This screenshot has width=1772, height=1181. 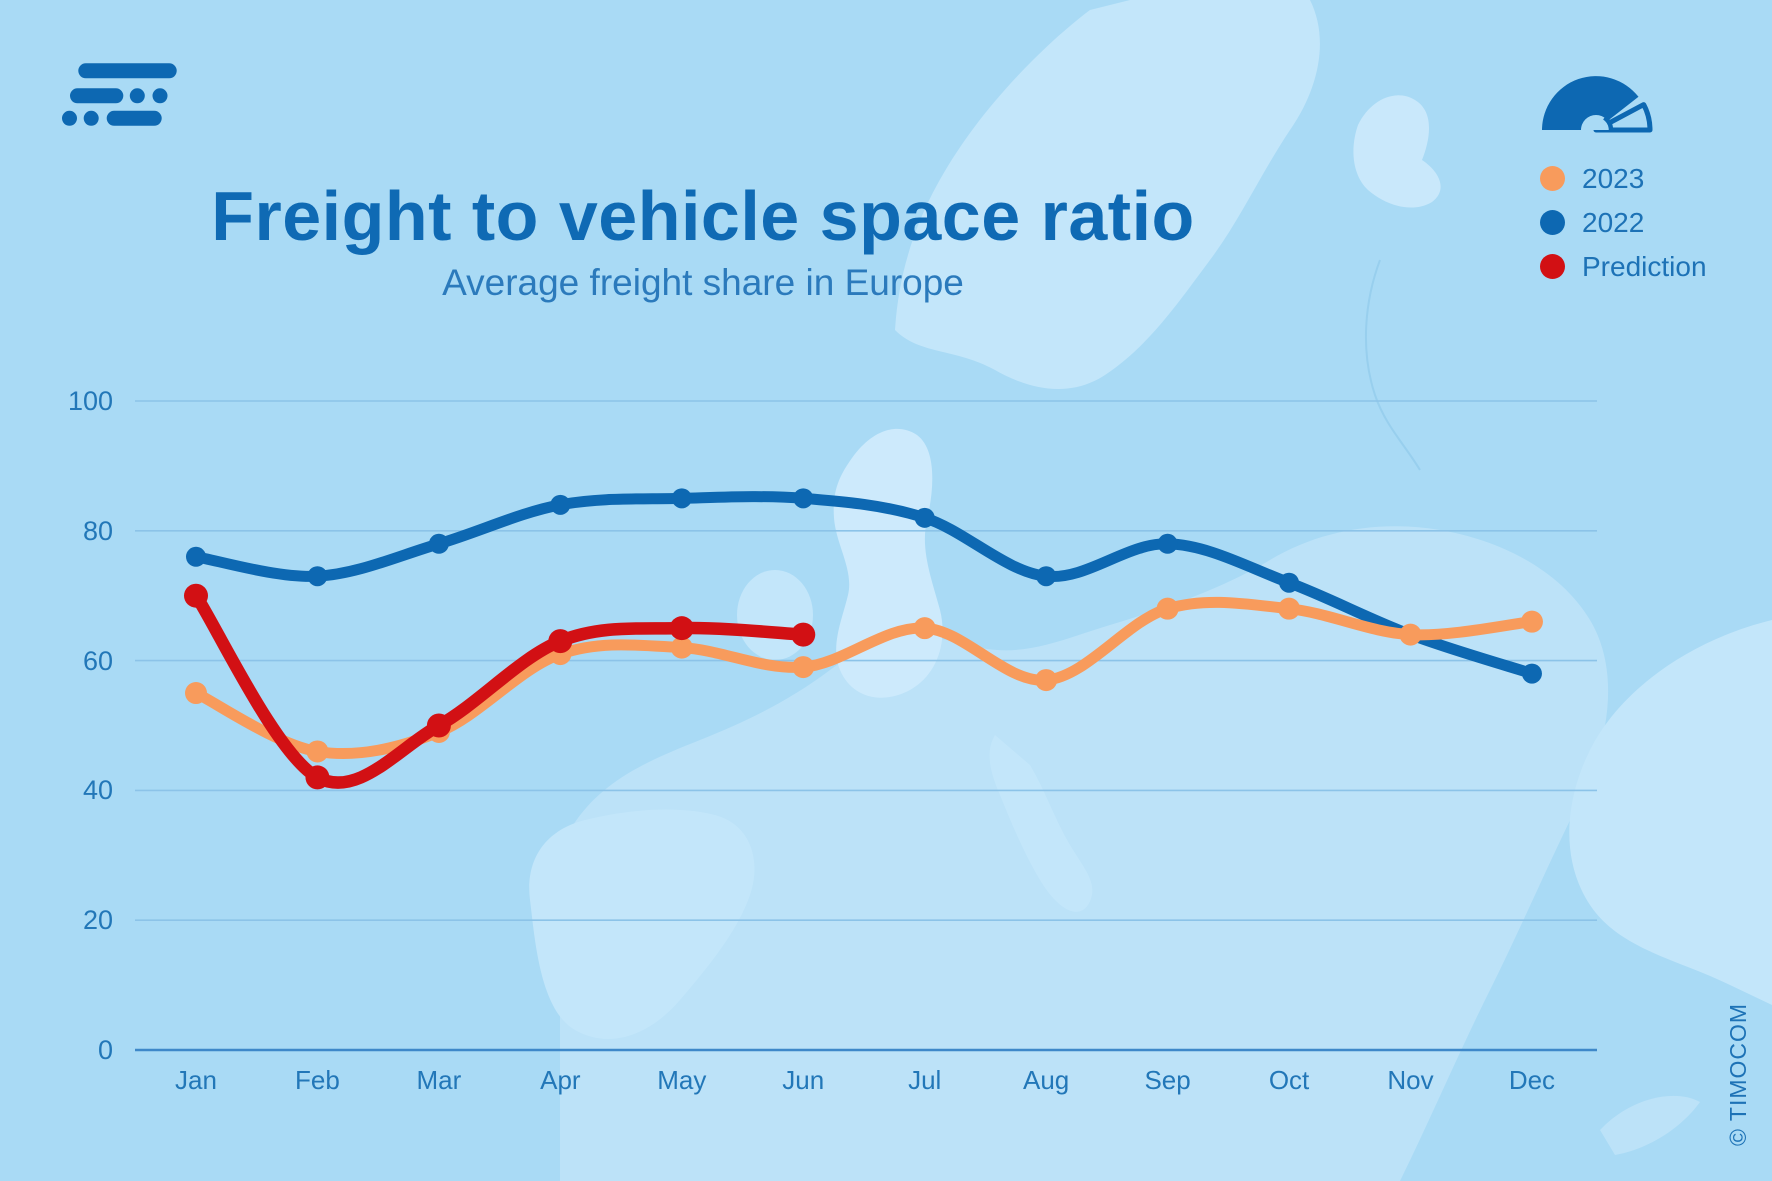 I want to click on x-axis-label: Mar, so click(x=439, y=1080).